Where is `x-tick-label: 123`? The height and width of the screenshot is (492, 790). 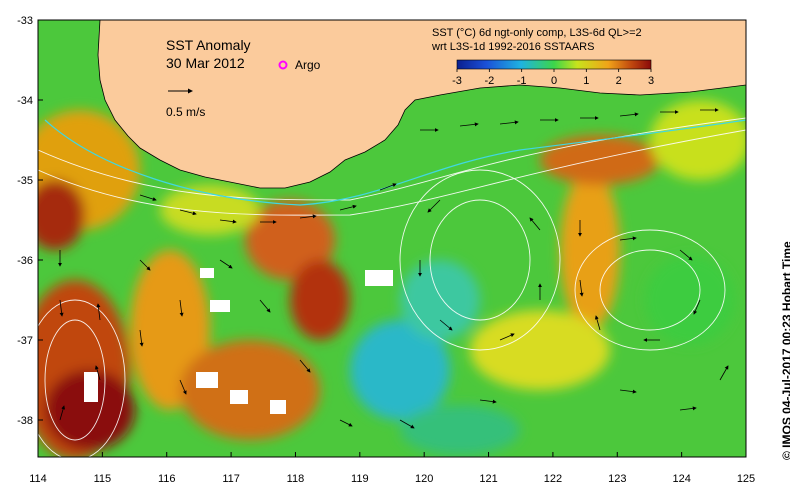 x-tick-label: 123 is located at coordinates (617, 479).